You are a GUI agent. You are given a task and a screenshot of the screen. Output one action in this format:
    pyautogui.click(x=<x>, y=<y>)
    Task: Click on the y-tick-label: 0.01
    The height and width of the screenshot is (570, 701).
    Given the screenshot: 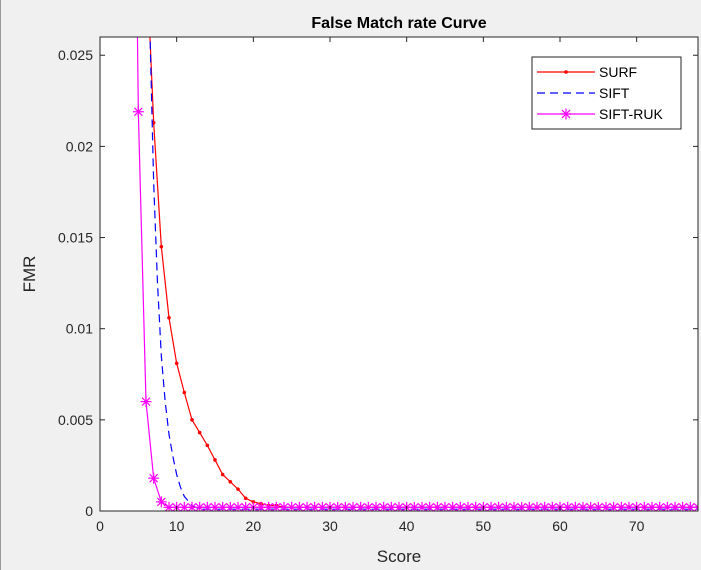 What is the action you would take?
    pyautogui.click(x=79, y=329)
    